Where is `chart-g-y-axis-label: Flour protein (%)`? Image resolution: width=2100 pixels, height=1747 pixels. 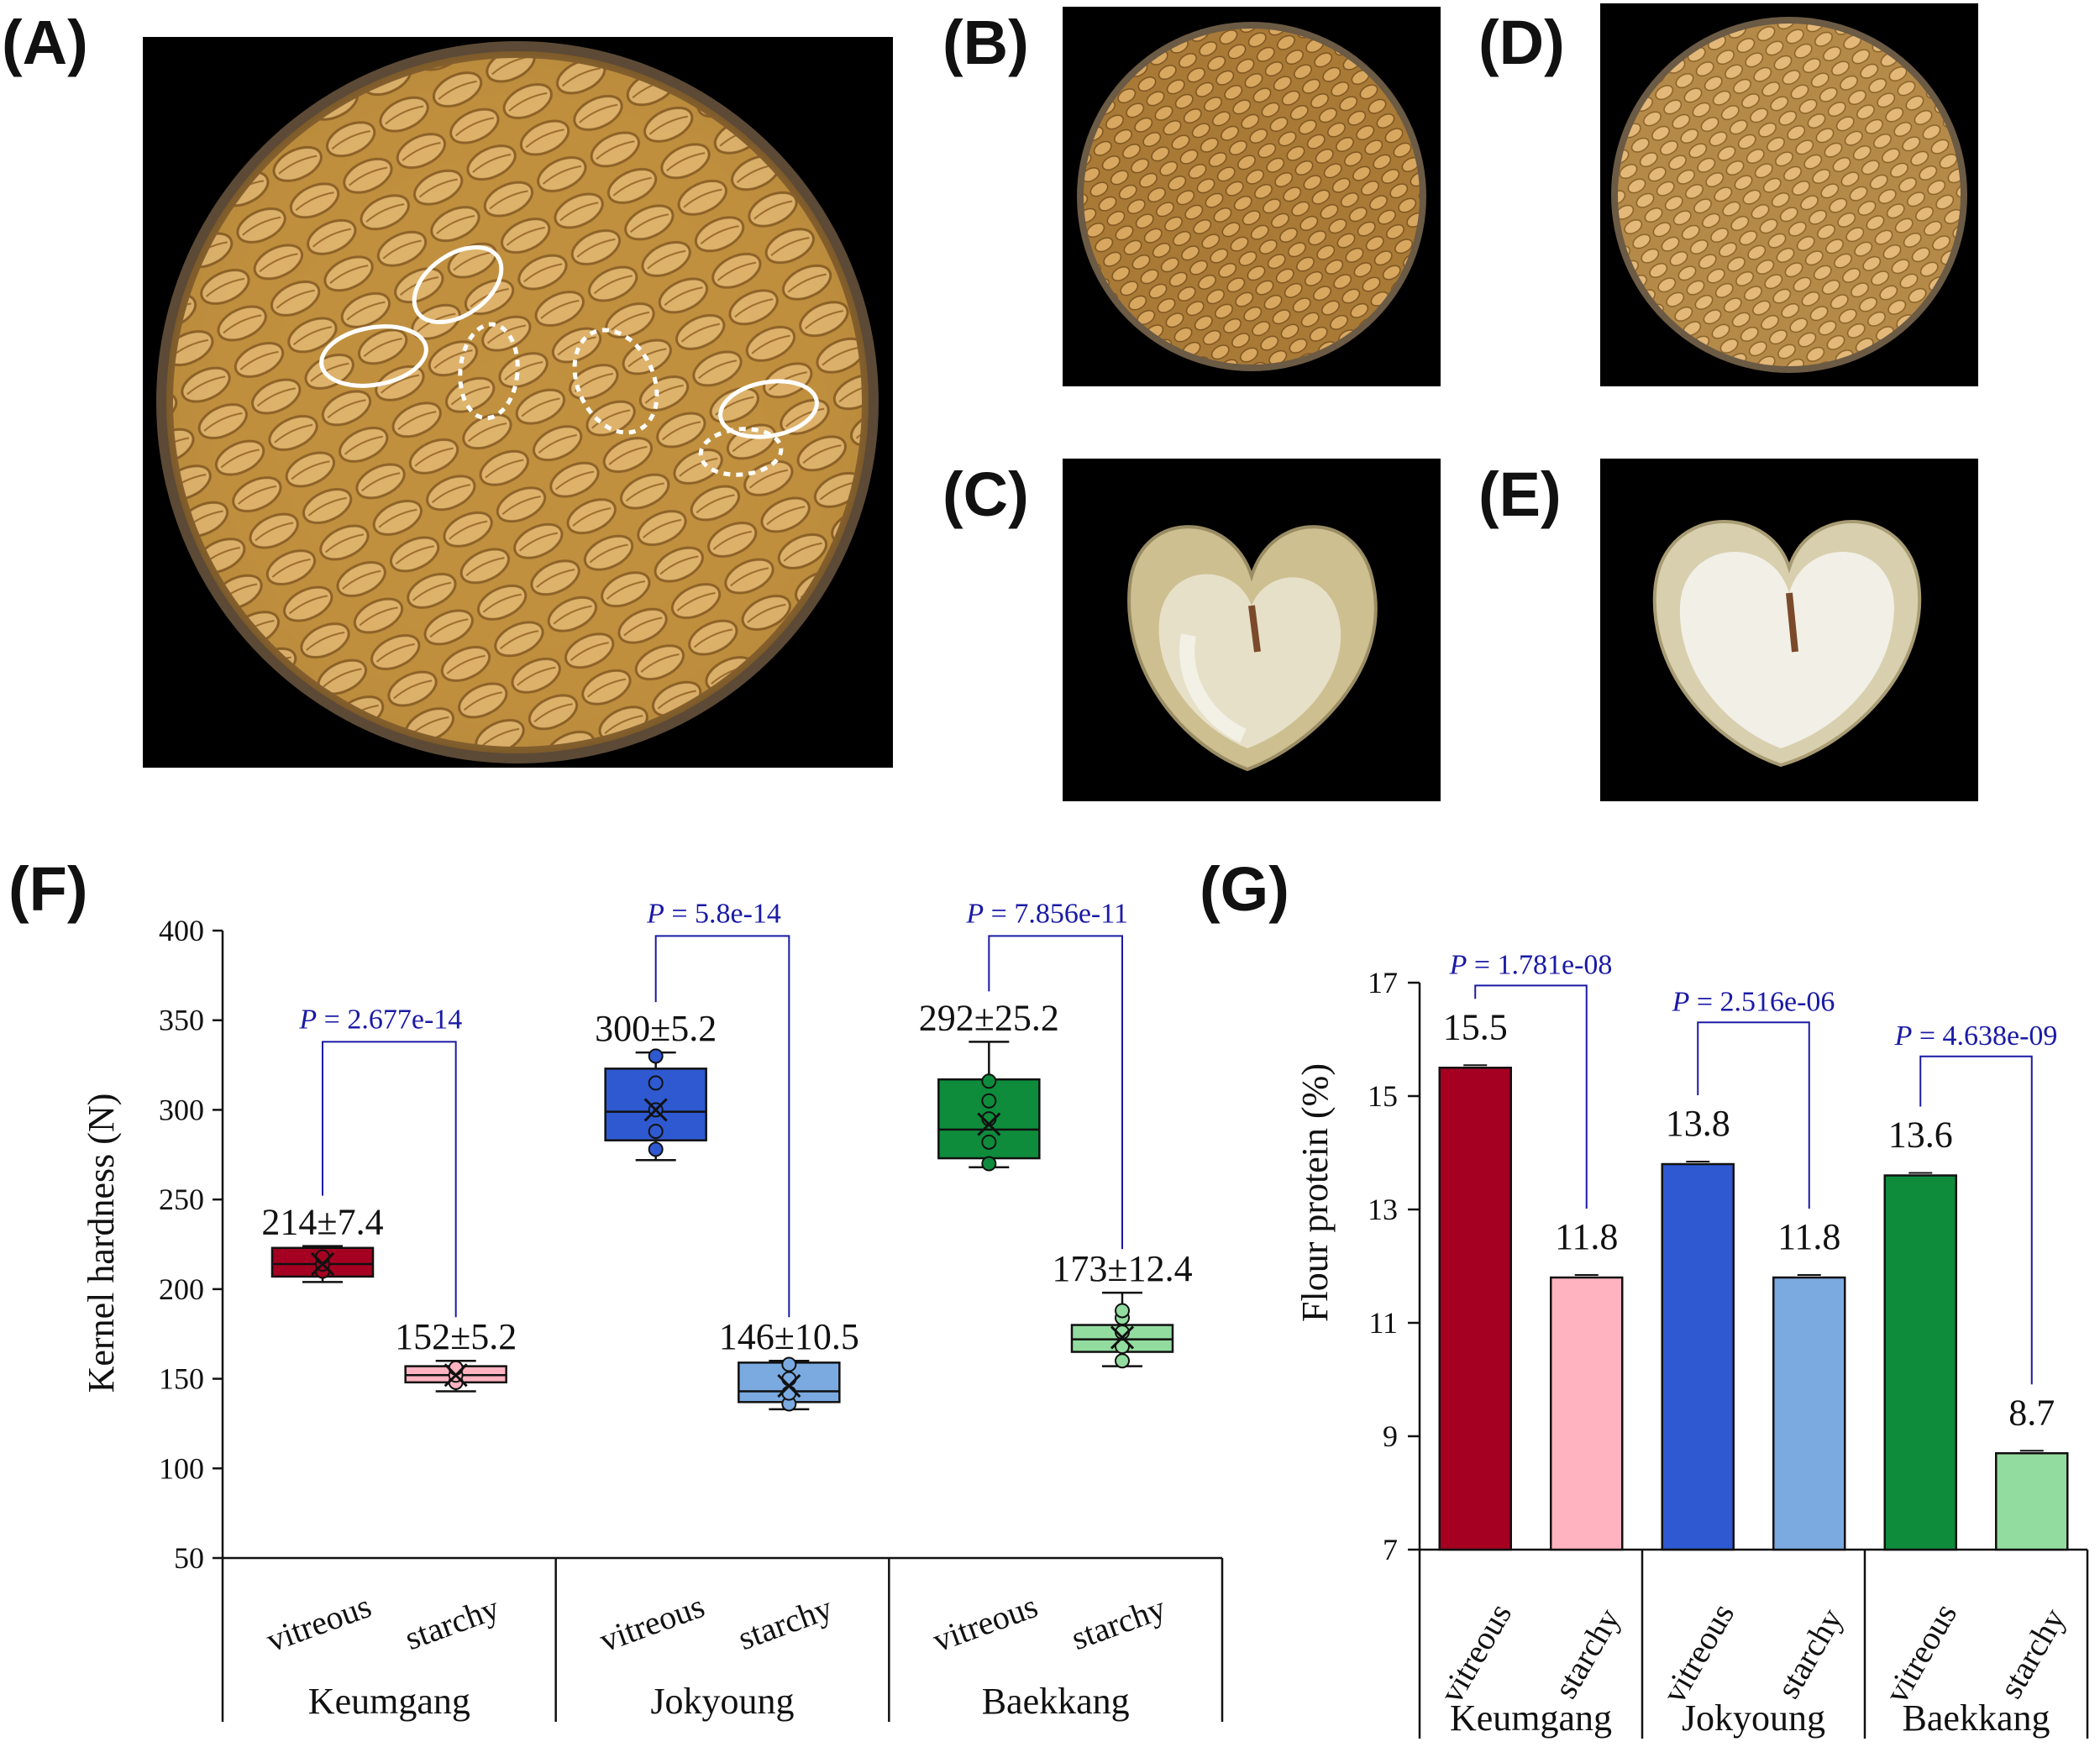
chart-g-y-axis-label: Flour protein (%) is located at coordinates (1315, 1192).